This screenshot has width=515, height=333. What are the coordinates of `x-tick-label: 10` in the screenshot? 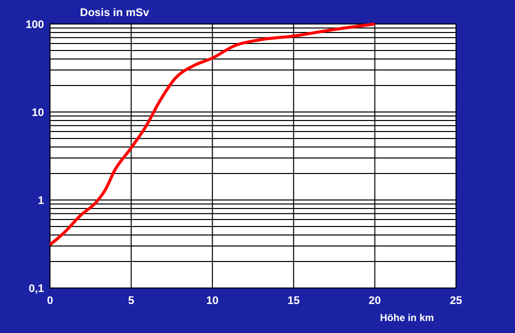 It's located at (212, 301).